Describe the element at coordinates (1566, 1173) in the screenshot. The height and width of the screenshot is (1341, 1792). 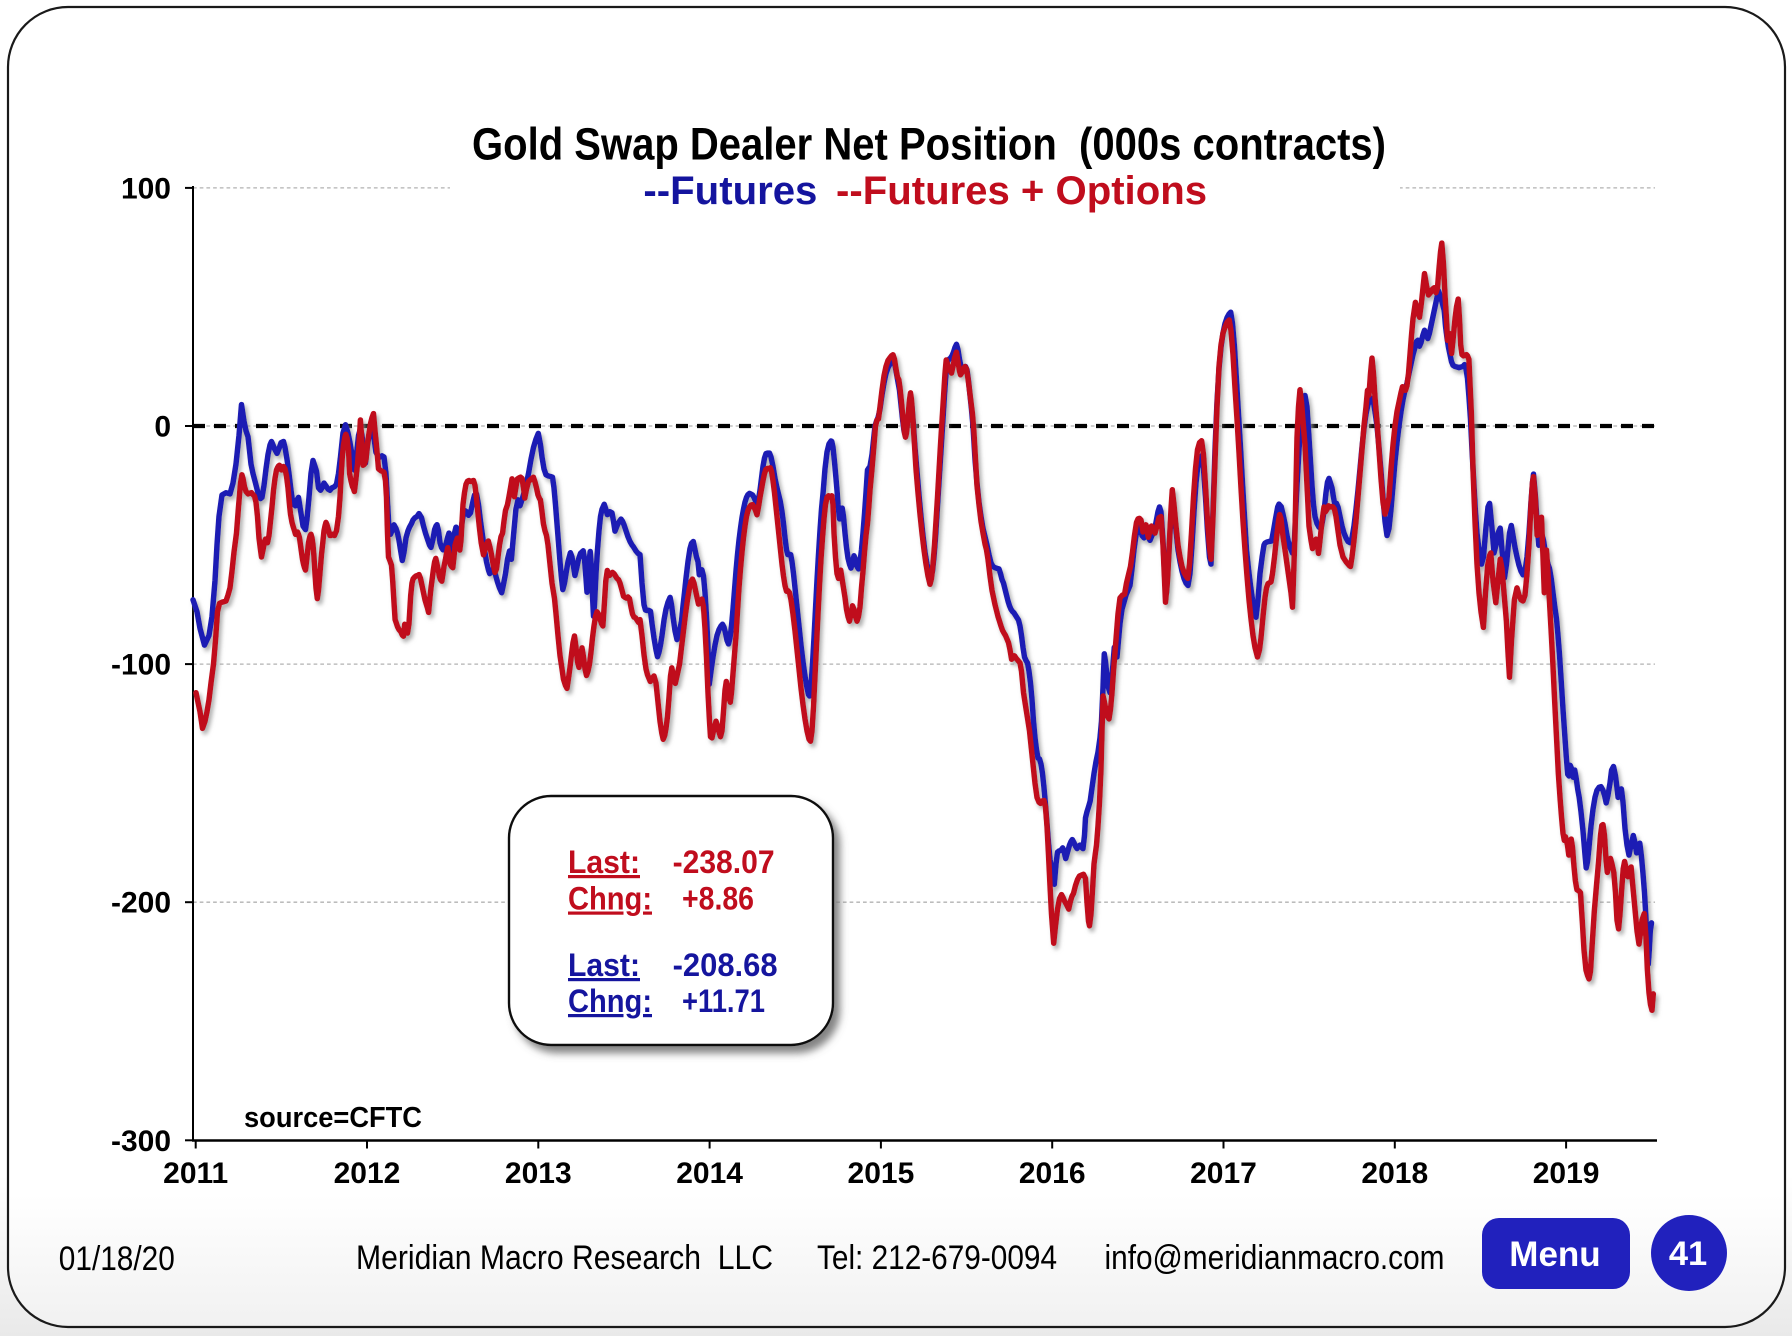
I see `svg-text: 2019` at that location.